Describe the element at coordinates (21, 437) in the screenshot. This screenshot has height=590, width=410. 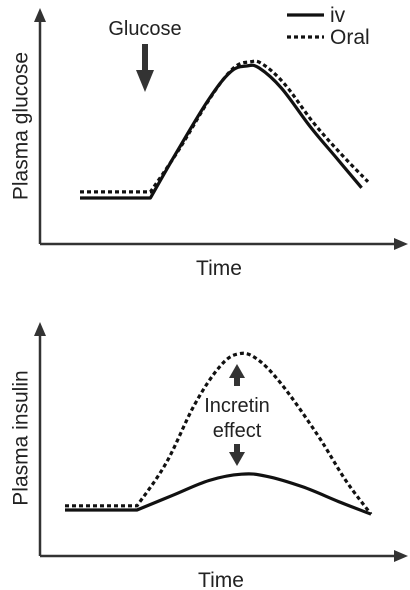
I see `insulin-y-axis-label: Plasma insulin` at that location.